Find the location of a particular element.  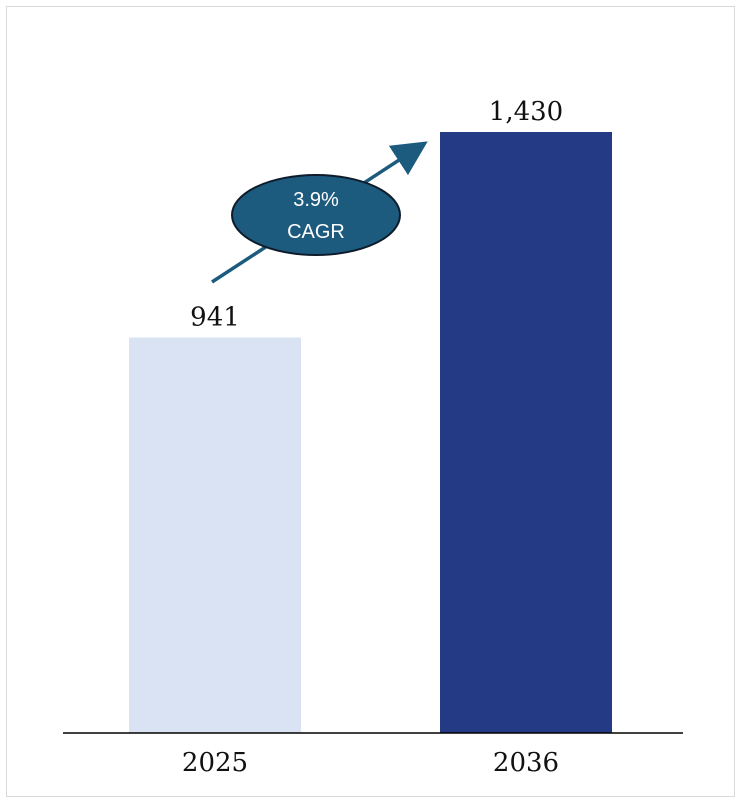

value-labels-layer: 941 1,430 is located at coordinates (376, 215).